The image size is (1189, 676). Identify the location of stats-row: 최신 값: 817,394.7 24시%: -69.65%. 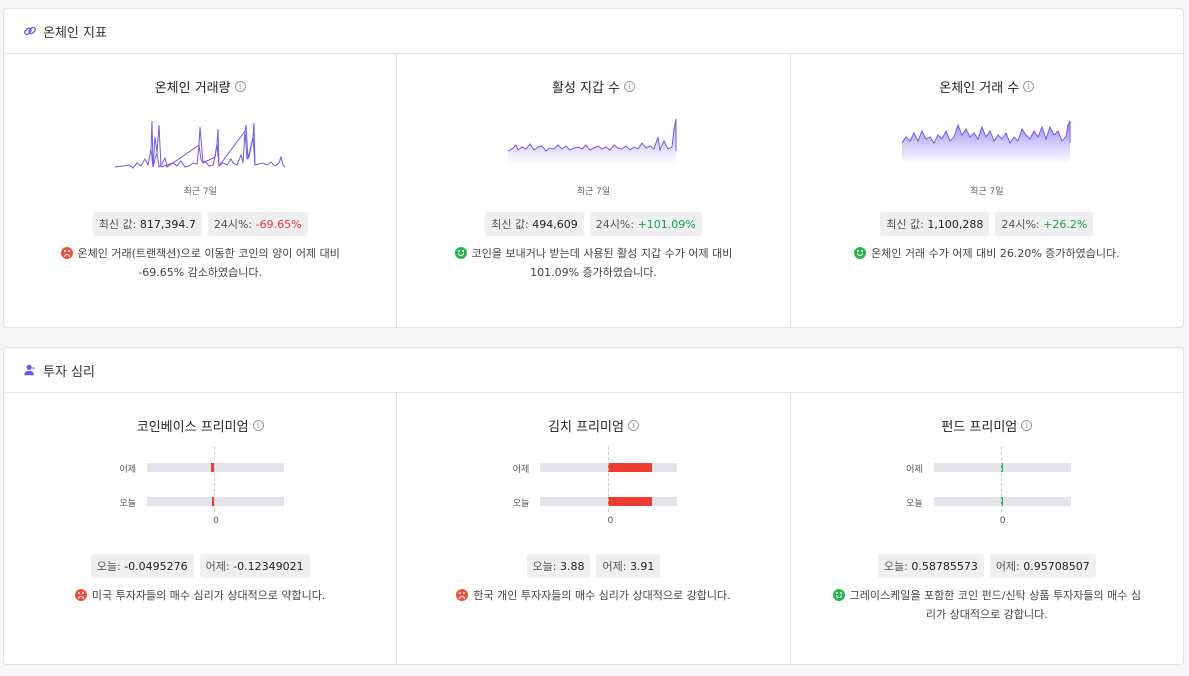
(200, 224).